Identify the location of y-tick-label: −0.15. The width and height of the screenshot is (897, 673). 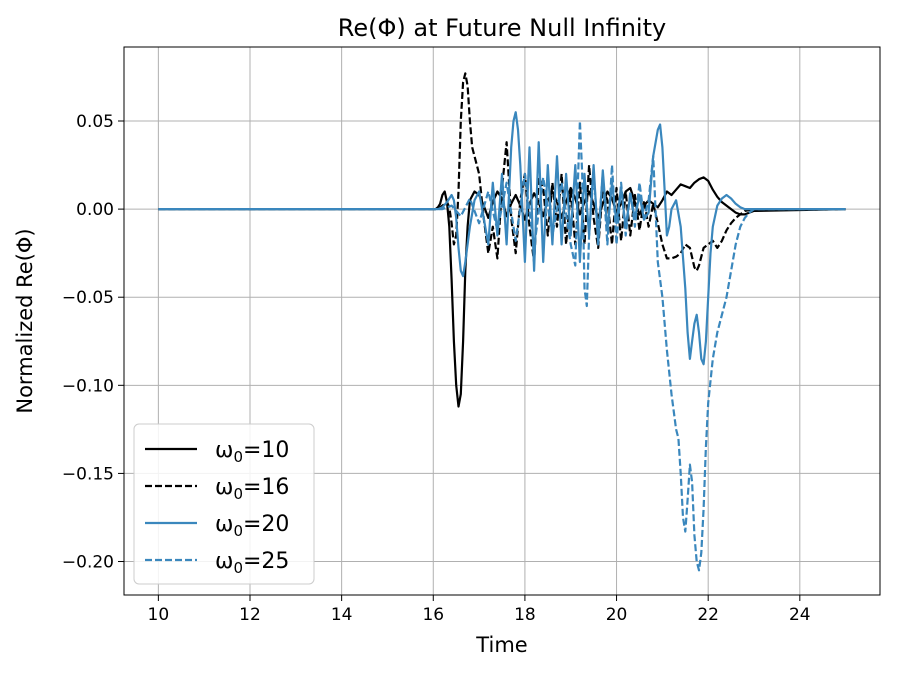
(88, 474).